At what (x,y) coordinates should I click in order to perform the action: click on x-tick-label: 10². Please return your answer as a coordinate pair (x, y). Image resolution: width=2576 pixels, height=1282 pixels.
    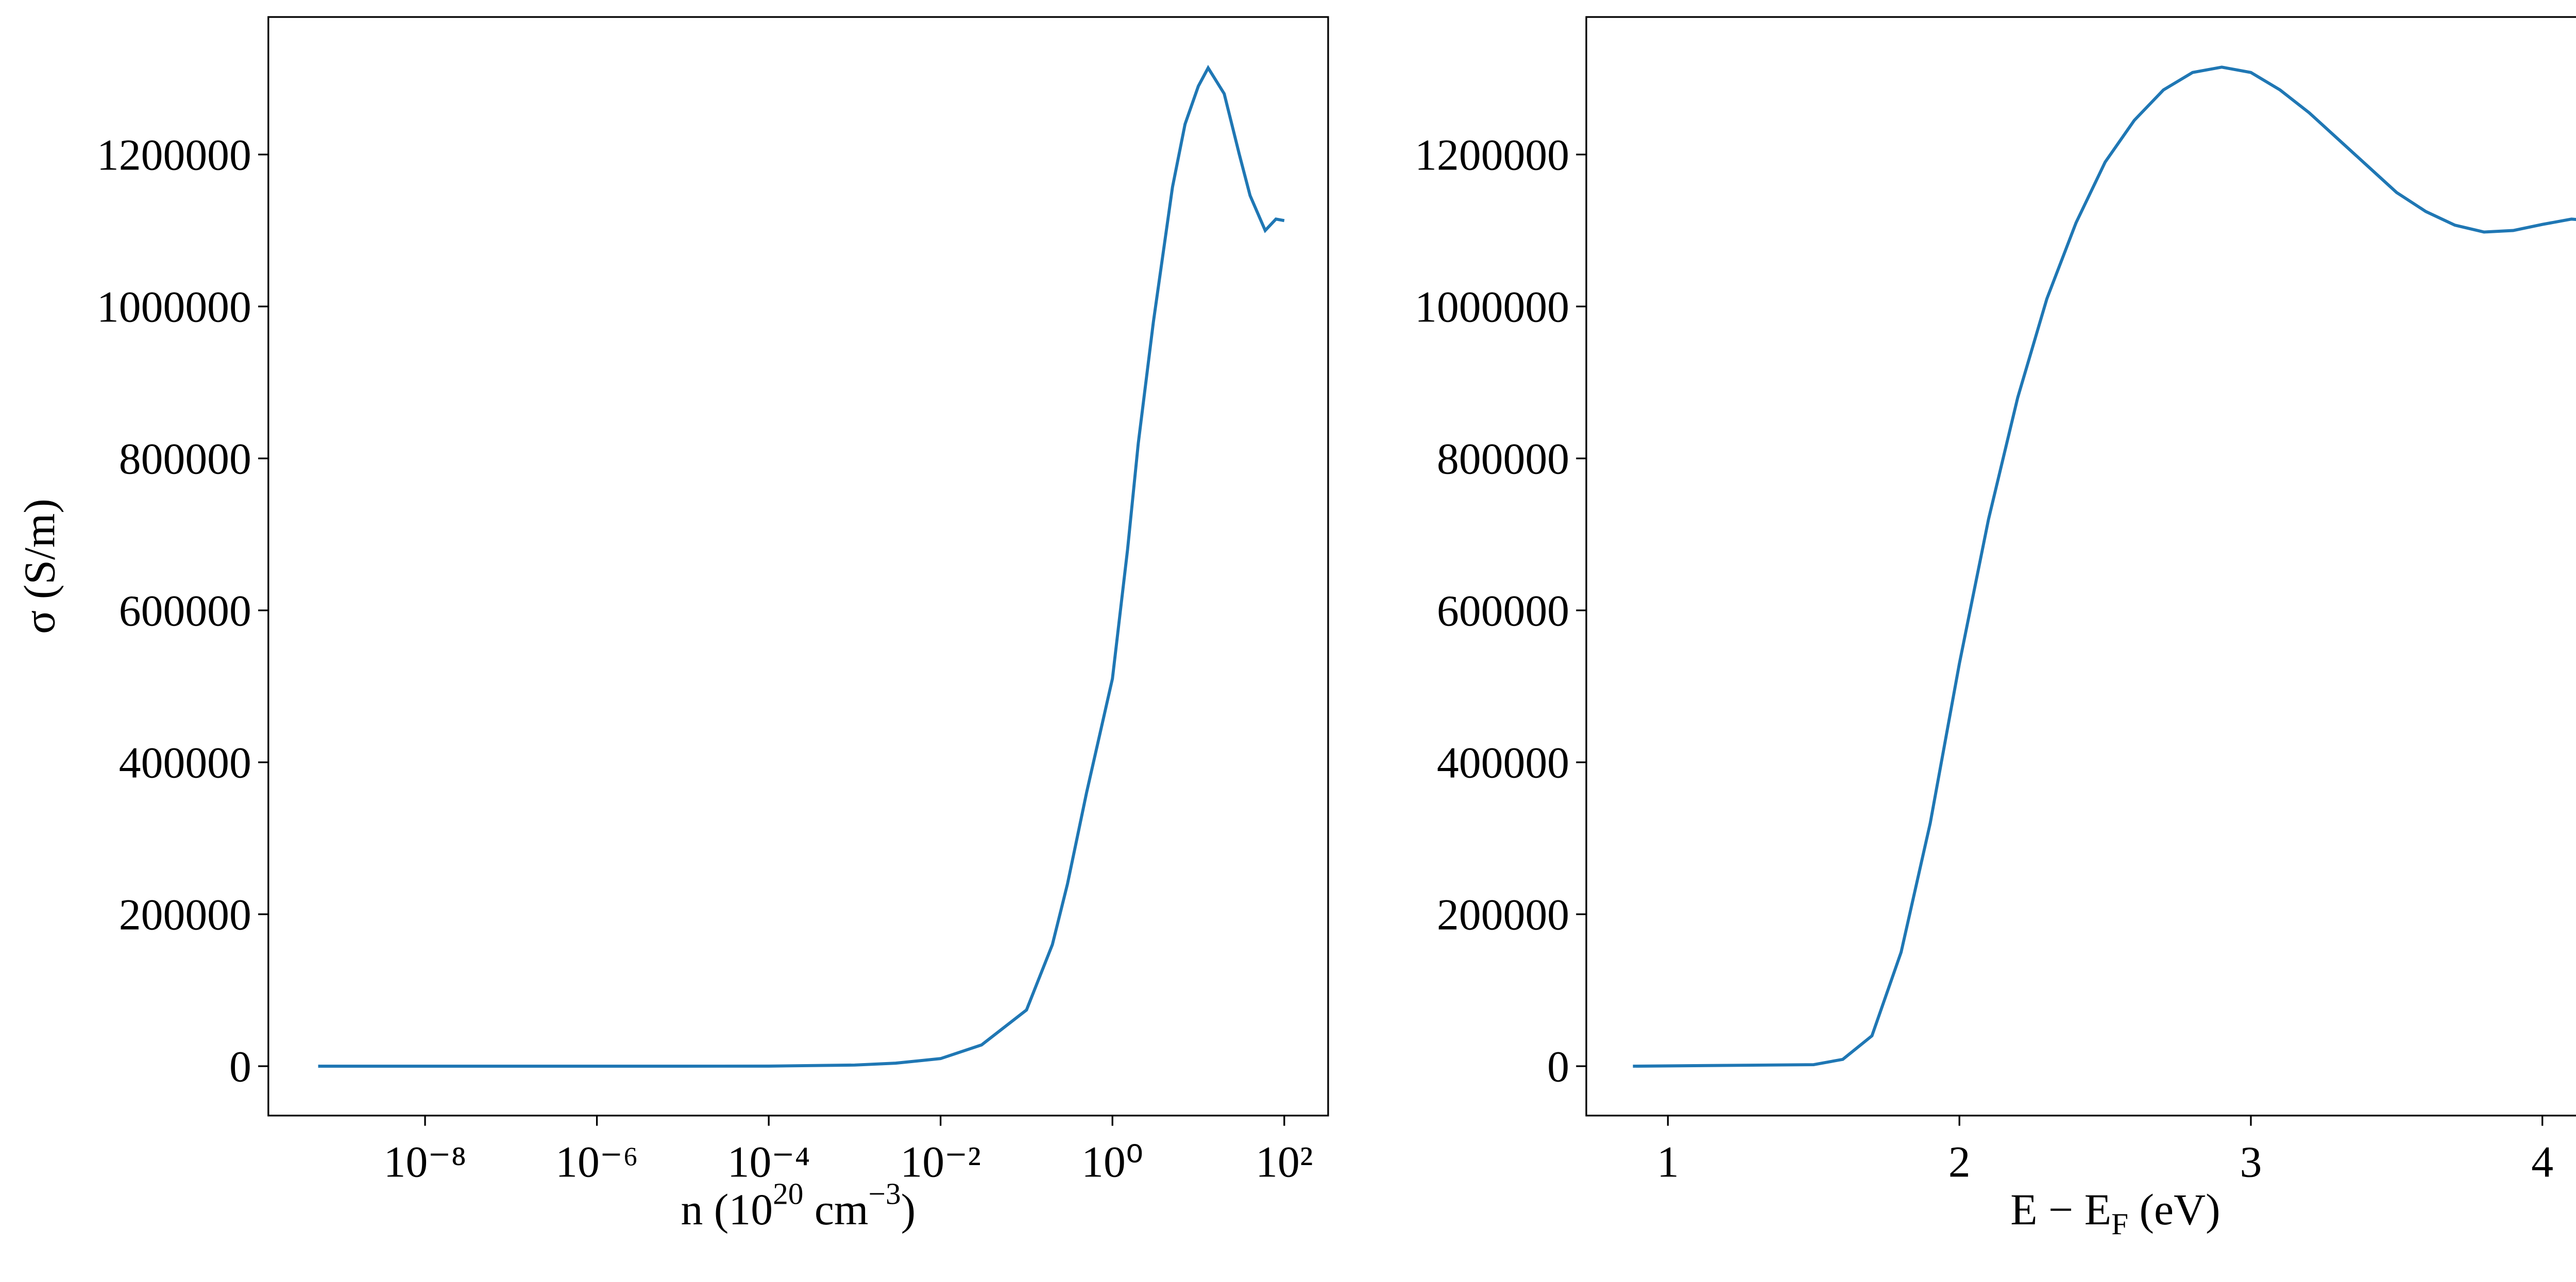
    Looking at the image, I should click on (1284, 1163).